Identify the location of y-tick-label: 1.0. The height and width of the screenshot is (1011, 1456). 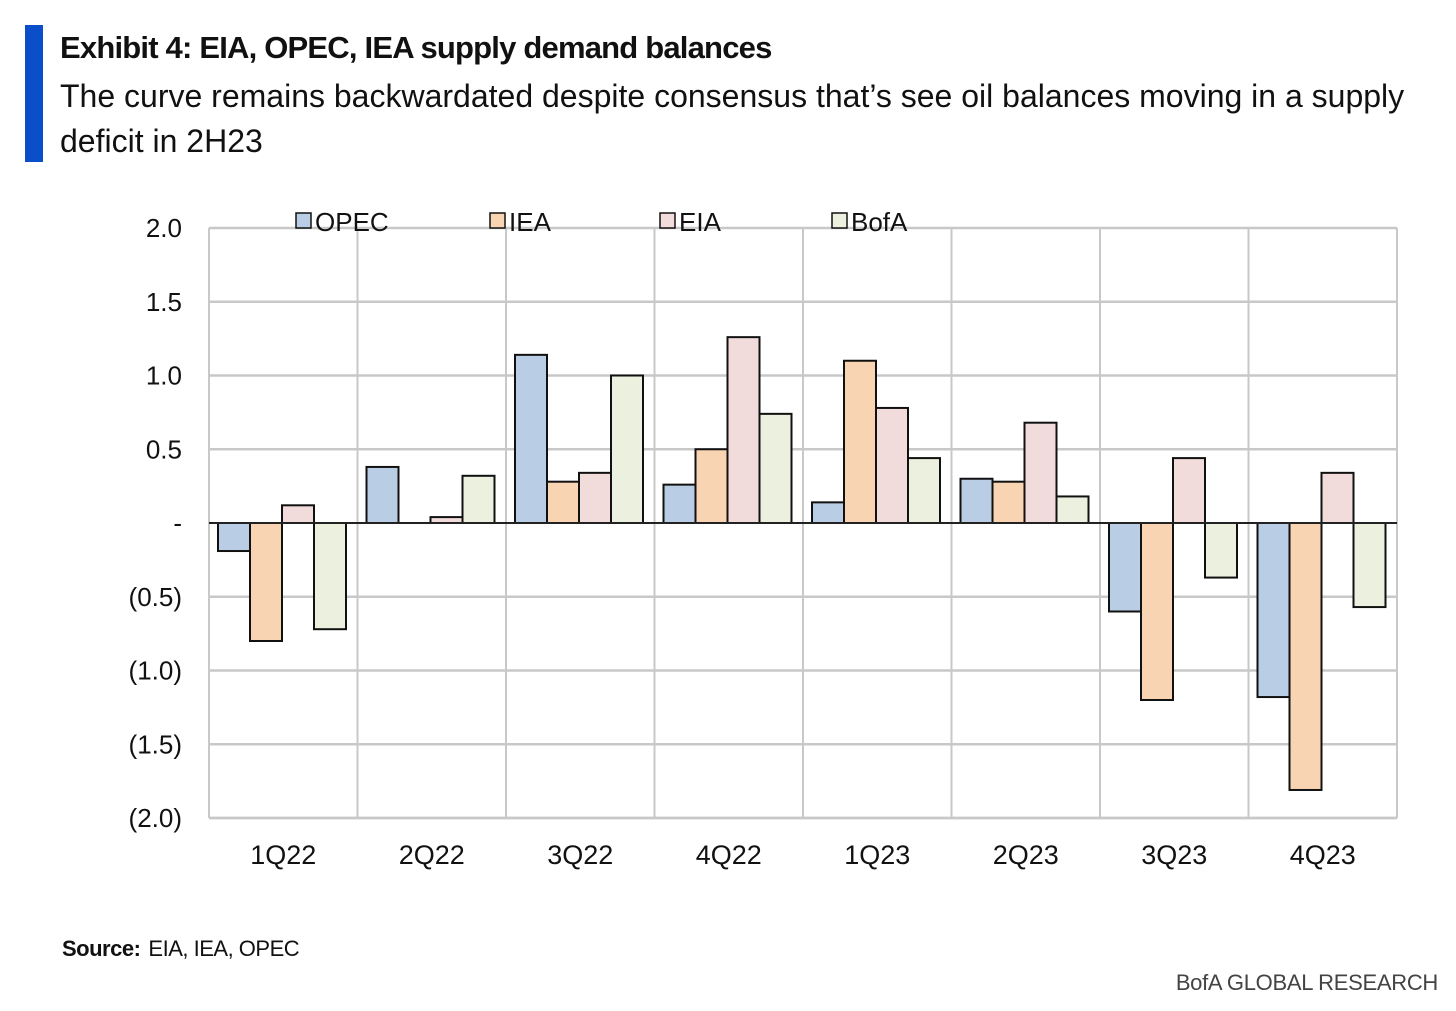
(164, 376).